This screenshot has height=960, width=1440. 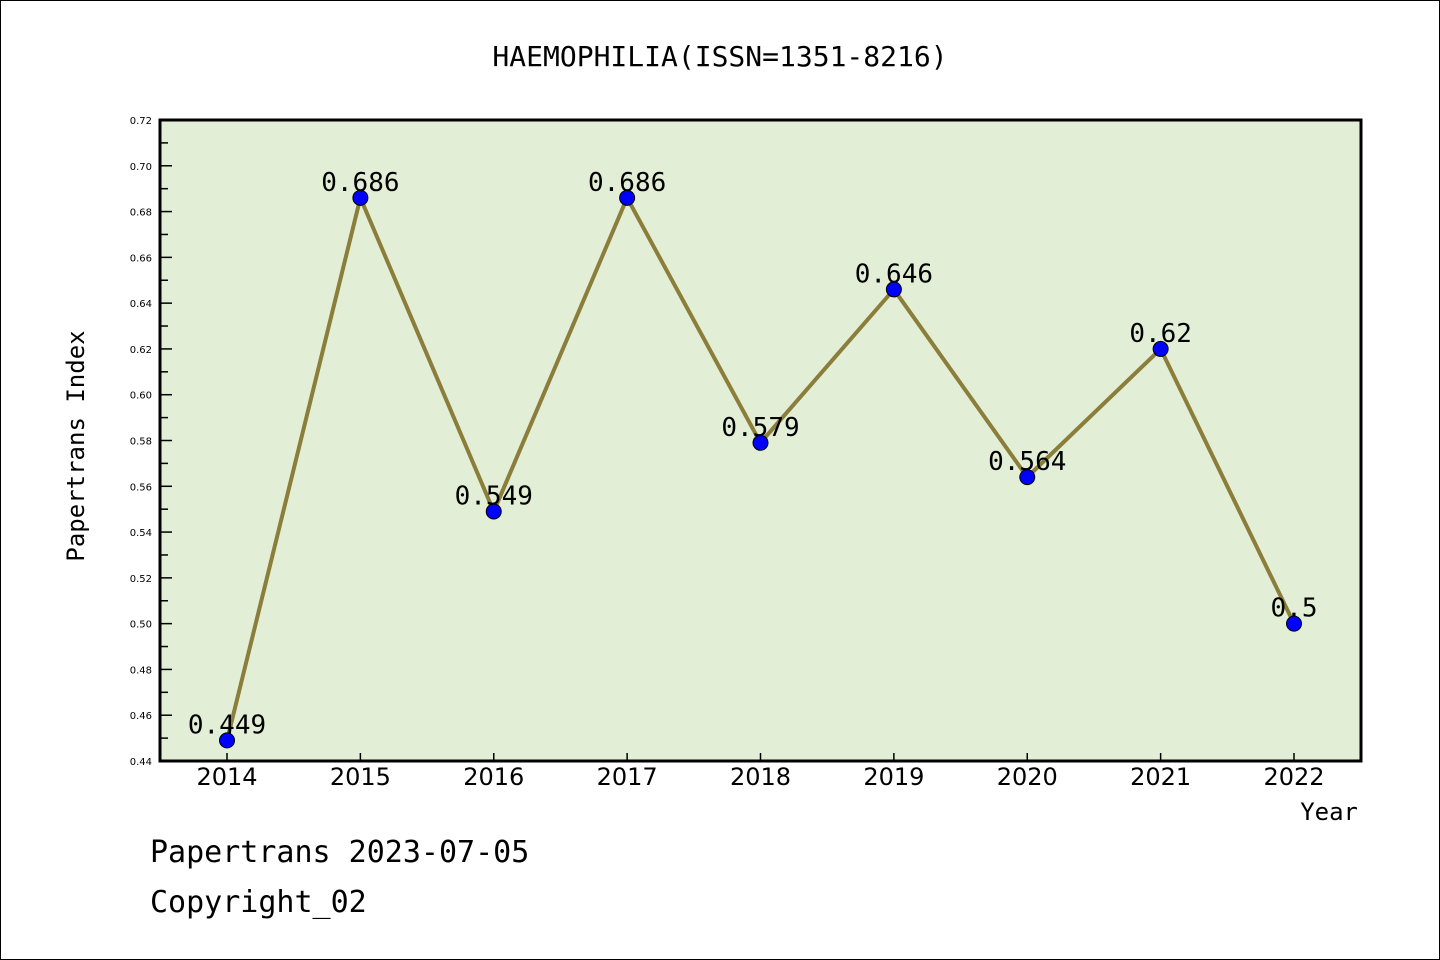 I want to click on y-tick-label: 0.64, so click(x=141, y=304).